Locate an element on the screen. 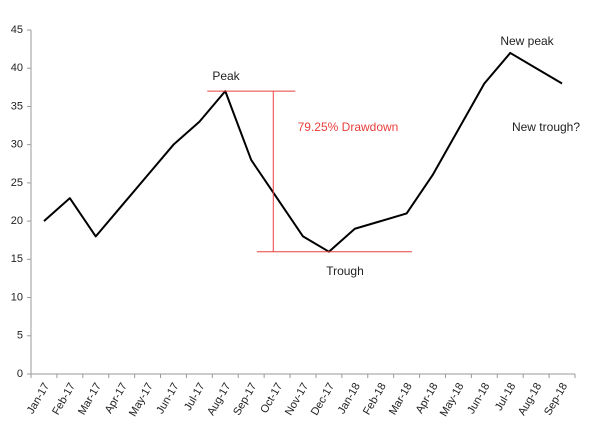  x-tick-label: Jul-17 is located at coordinates (194, 397).